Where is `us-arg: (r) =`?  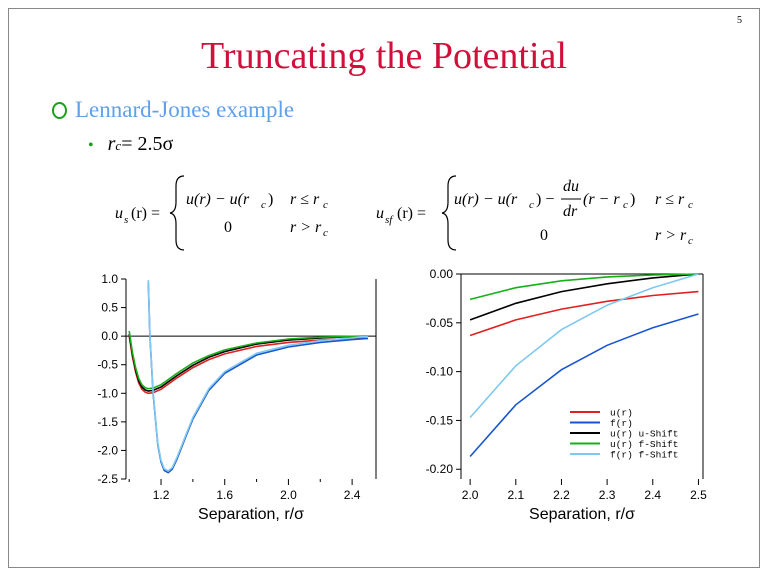 us-arg: (r) = is located at coordinates (145, 213).